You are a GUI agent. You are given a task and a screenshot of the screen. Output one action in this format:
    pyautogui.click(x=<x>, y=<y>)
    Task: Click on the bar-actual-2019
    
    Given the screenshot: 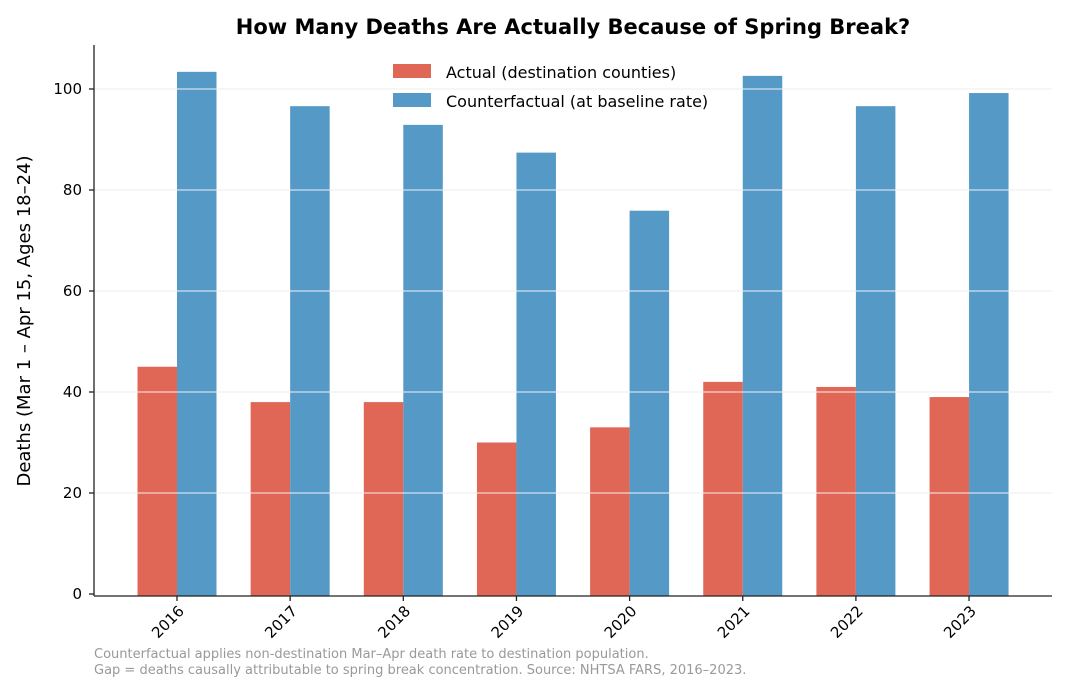 What is the action you would take?
    pyautogui.click(x=496, y=519)
    